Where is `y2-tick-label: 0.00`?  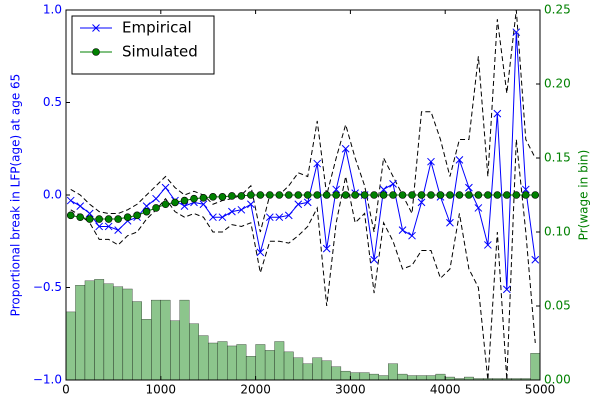
y2-tick-label: 0.00 is located at coordinates (557, 380).